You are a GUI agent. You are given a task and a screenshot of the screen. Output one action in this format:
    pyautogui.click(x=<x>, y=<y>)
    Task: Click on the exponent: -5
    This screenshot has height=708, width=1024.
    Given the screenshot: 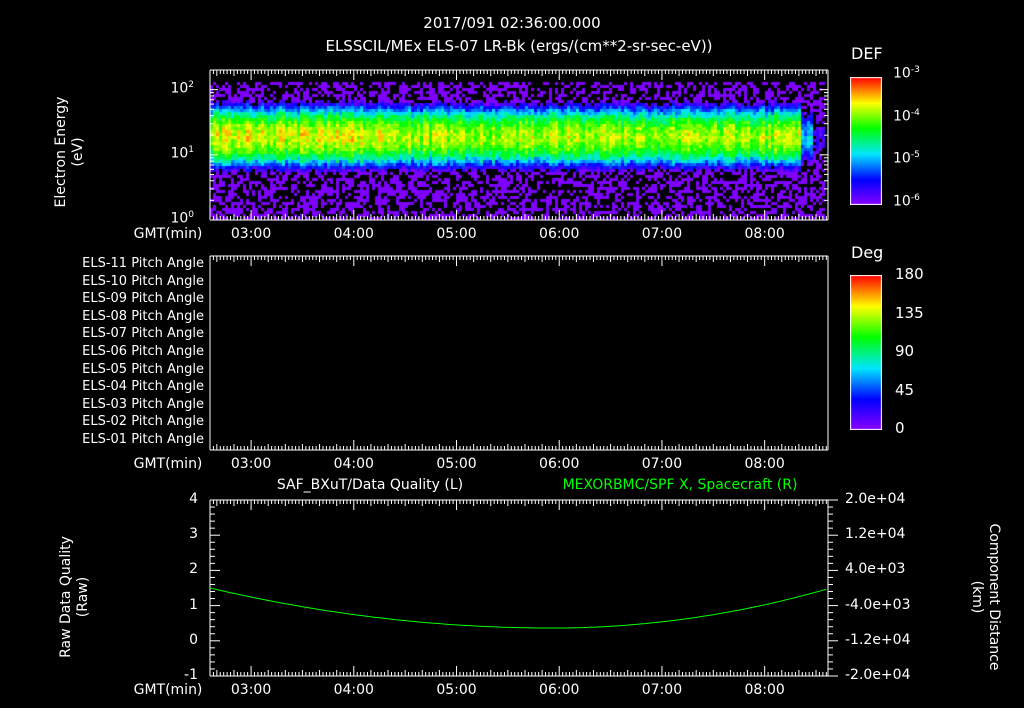 What is the action you would take?
    pyautogui.click(x=915, y=155)
    